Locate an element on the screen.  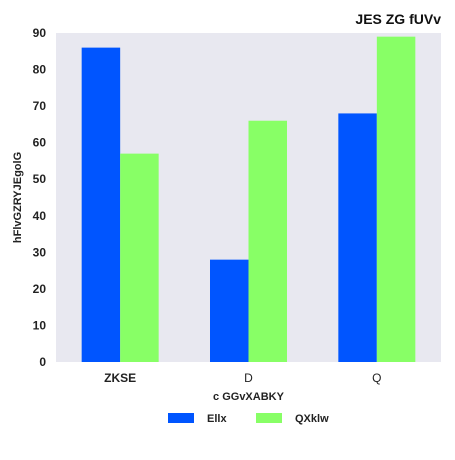
y-tick-label: 40 is located at coordinates (40, 216).